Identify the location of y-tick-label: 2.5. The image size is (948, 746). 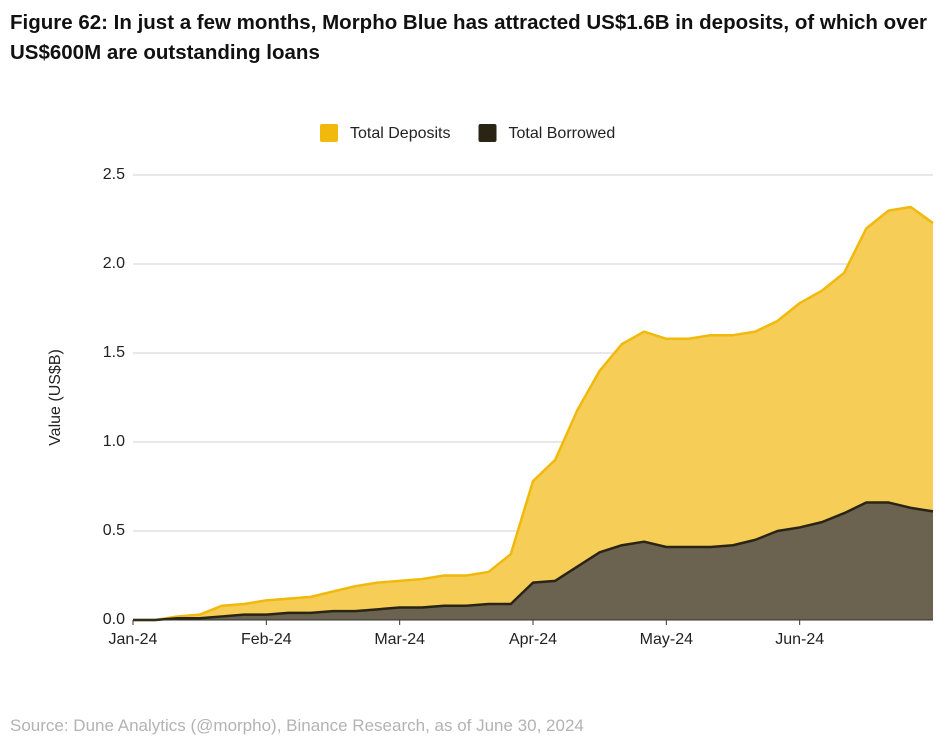
(114, 174).